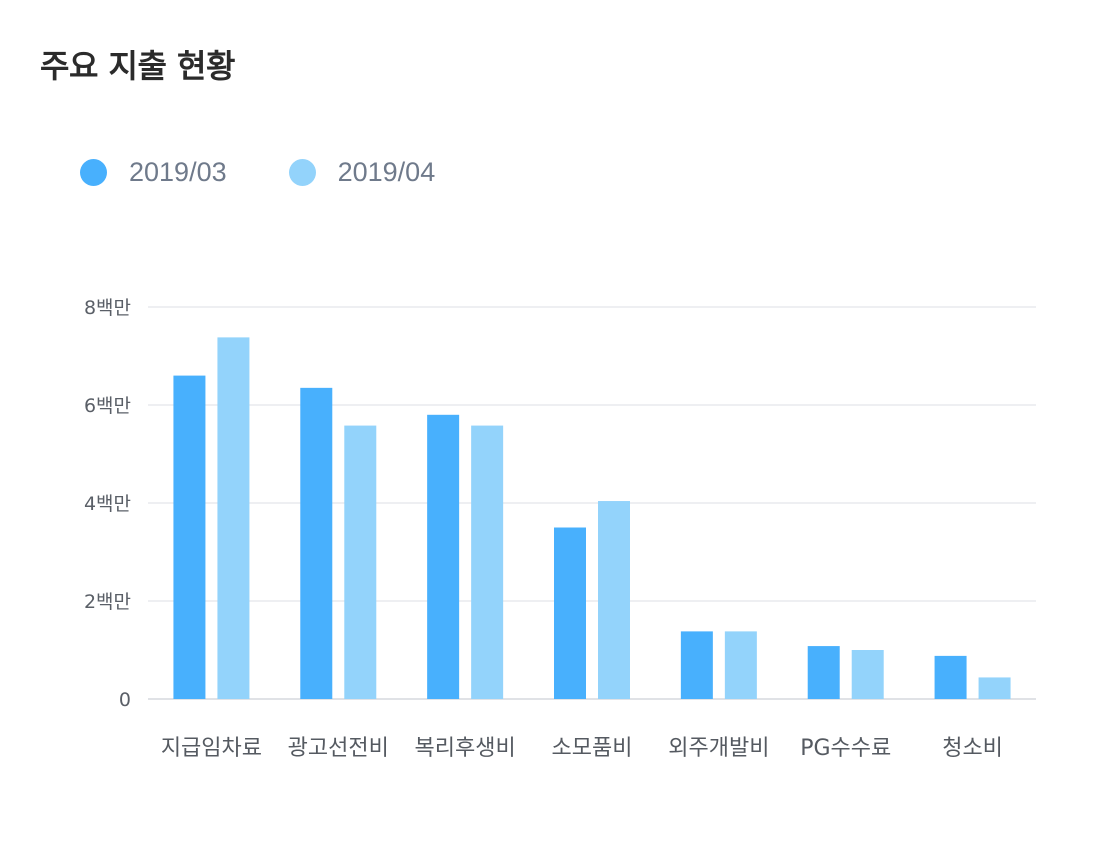 The width and height of the screenshot is (1120, 844). I want to click on x-category-label: 외주개발비, so click(718, 748).